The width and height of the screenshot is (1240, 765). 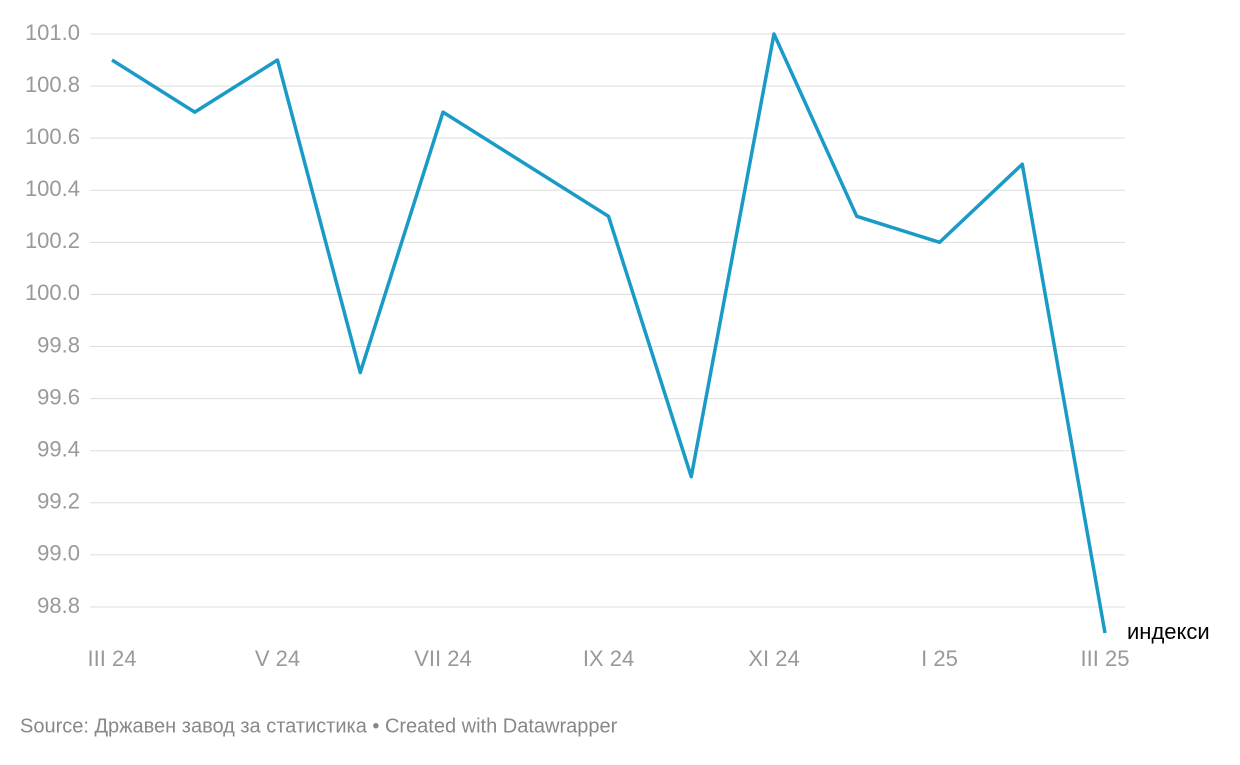 I want to click on x-tick-label: III 24, so click(x=112, y=658).